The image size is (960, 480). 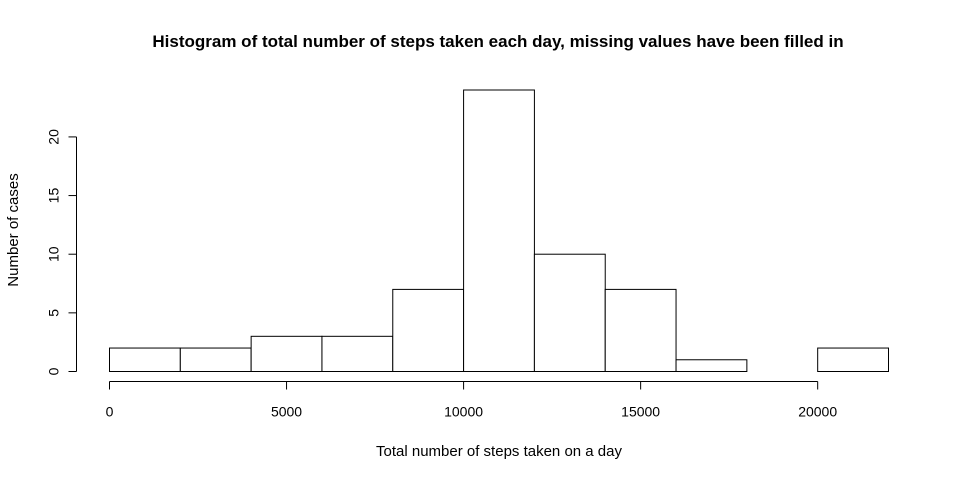 What do you see at coordinates (640, 412) in the screenshot?
I see `x-tick-label: 15000` at bounding box center [640, 412].